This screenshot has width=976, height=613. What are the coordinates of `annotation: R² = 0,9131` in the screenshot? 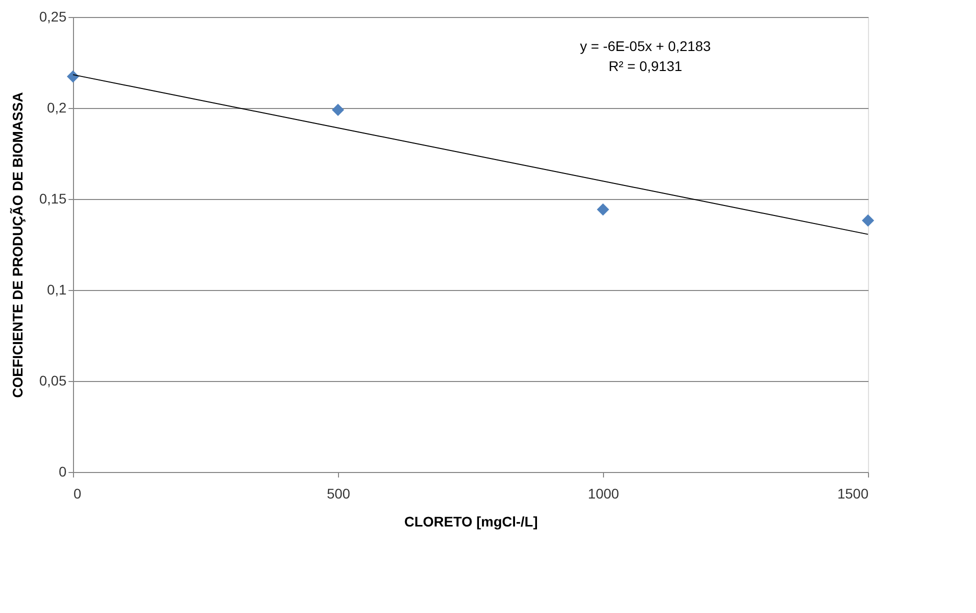 It's located at (645, 66).